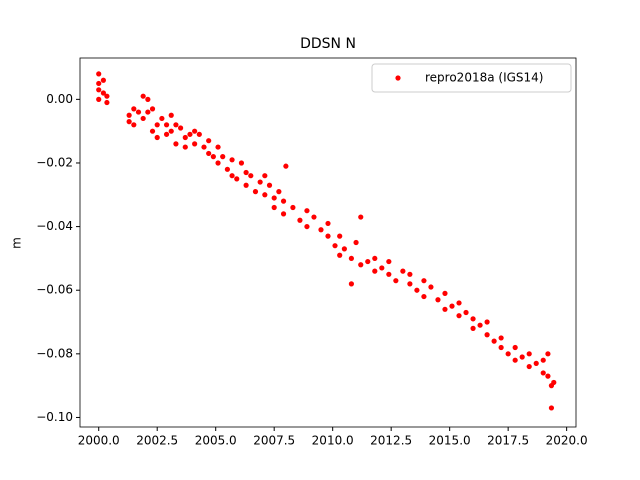  What do you see at coordinates (54, 417) in the screenshot?
I see `y-tick-label: −0.10` at bounding box center [54, 417].